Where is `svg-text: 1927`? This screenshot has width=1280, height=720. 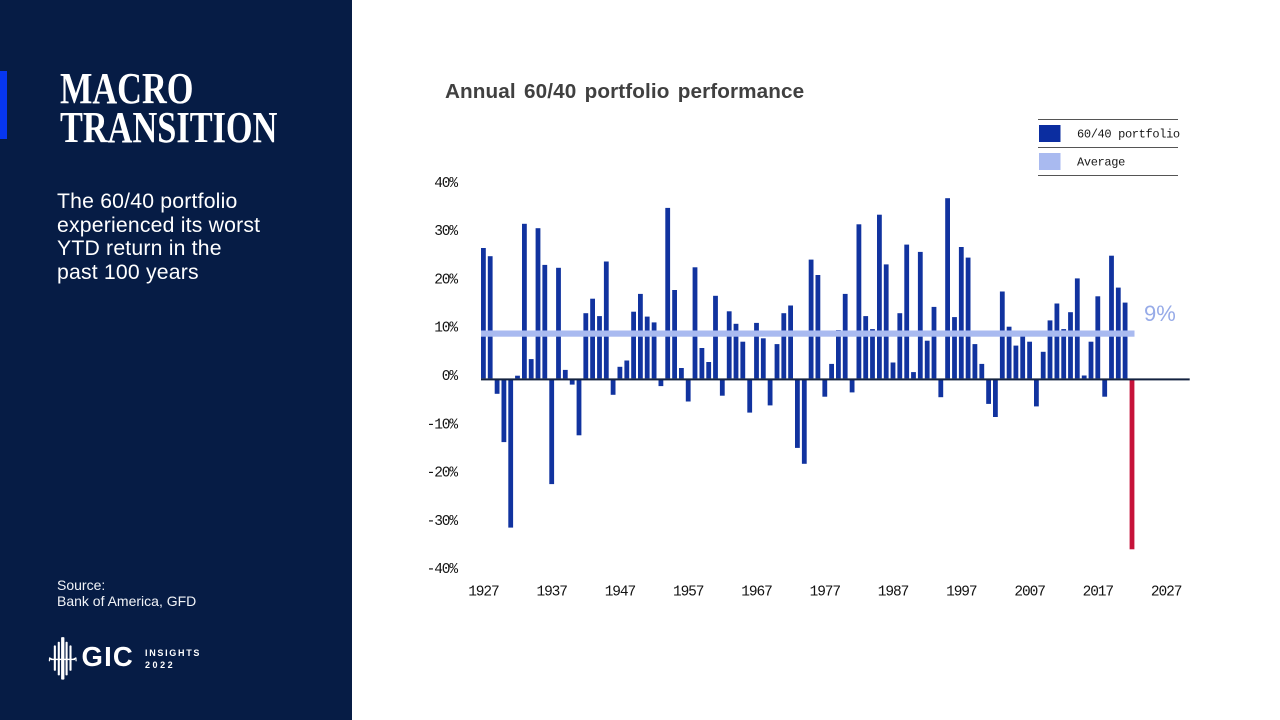 svg-text: 1927 is located at coordinates (483, 593).